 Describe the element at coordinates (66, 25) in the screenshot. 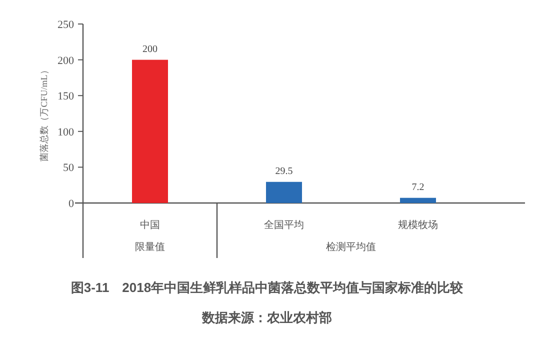

I see `y-tick-label: 250` at that location.